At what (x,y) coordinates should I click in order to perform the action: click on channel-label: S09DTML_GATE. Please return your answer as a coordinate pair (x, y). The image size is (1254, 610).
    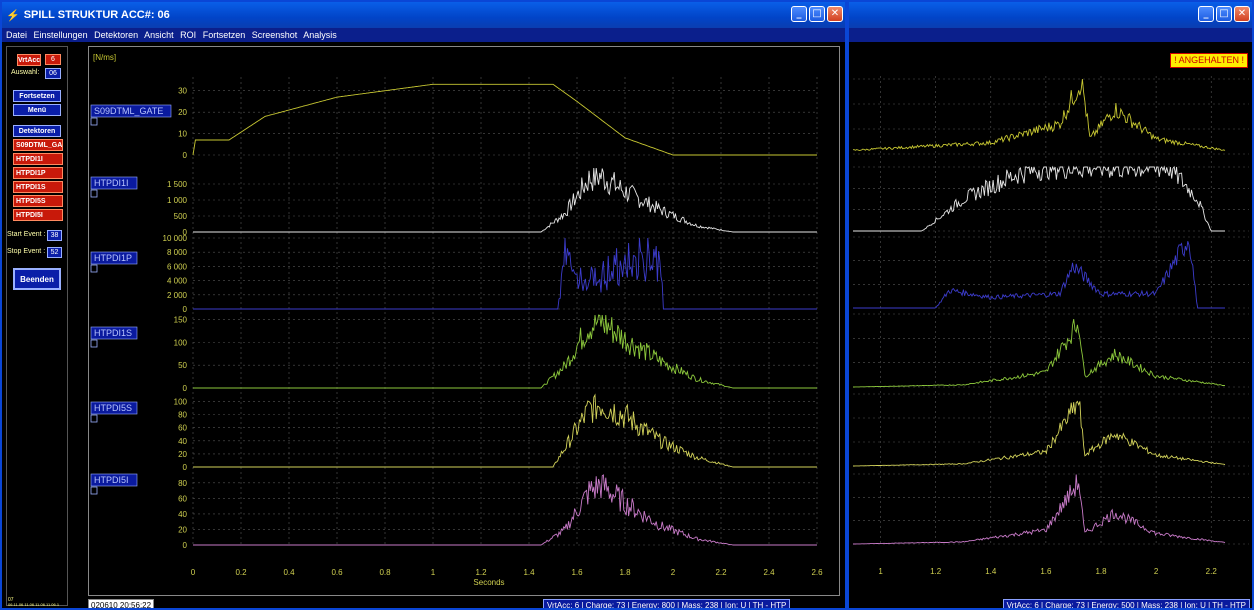
    Looking at the image, I should click on (131, 115).